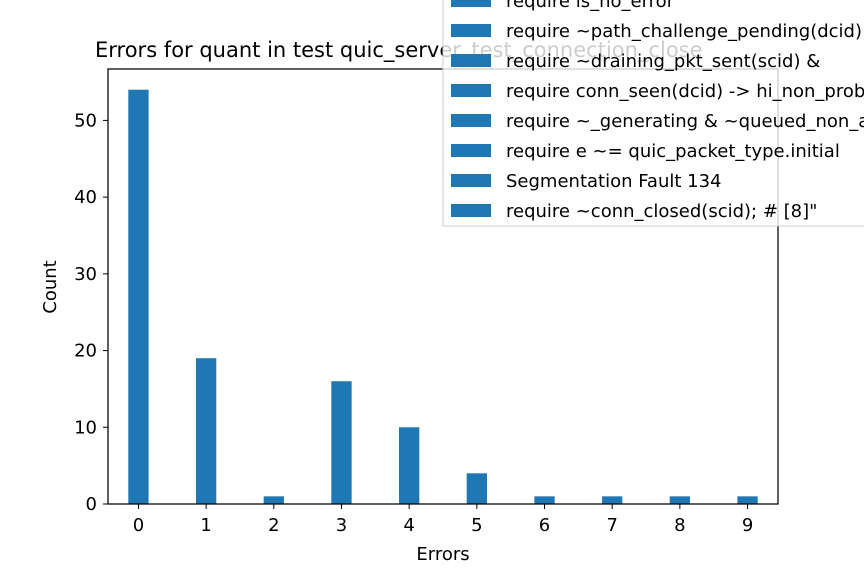  I want to click on legend-label: require ~path_challenge_pending(dcid), so click(684, 31).